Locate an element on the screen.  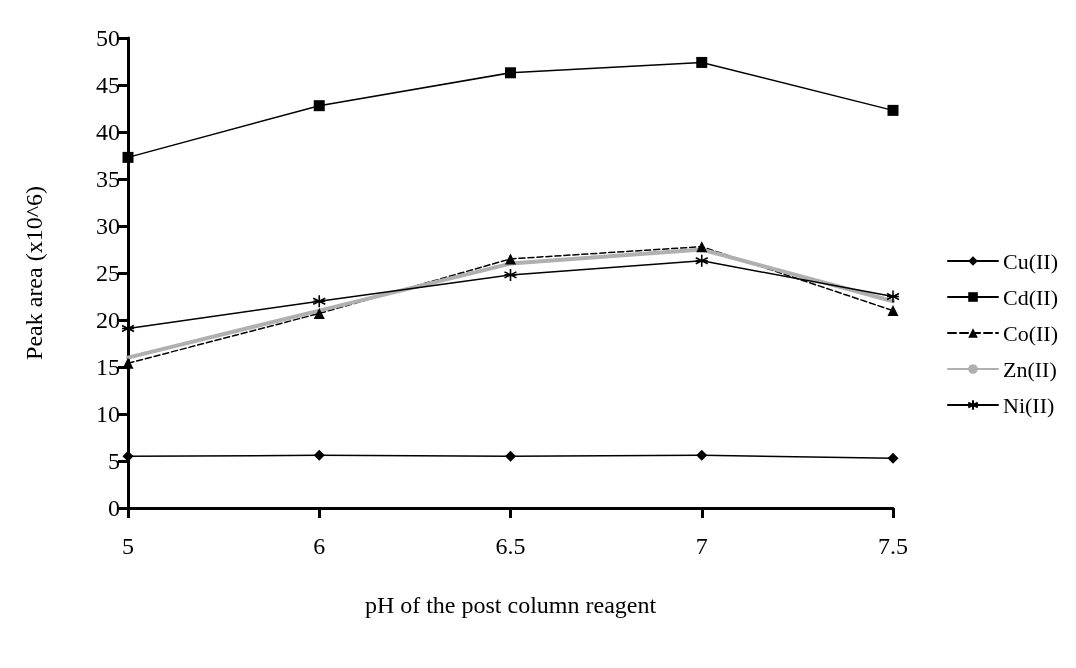
y-tick-label: 40 is located at coordinates (108, 132).